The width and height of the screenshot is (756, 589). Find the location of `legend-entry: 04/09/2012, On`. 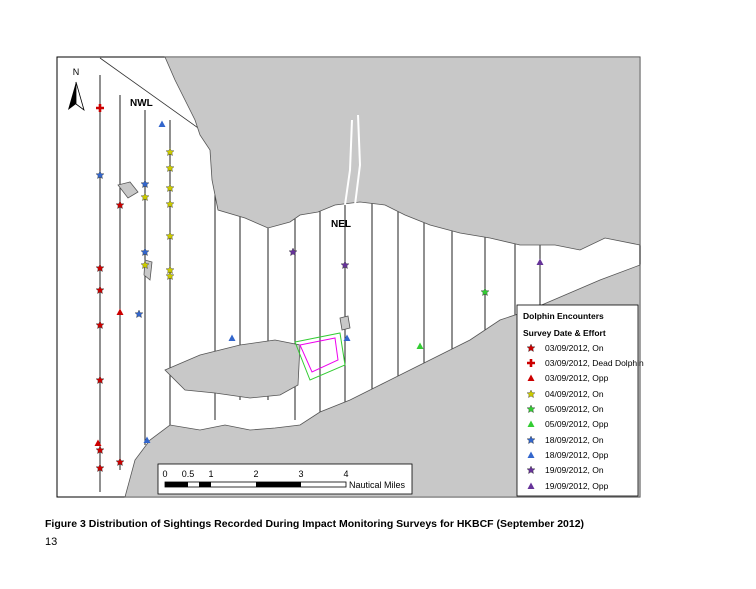

legend-entry: 04/09/2012, On is located at coordinates (574, 394).